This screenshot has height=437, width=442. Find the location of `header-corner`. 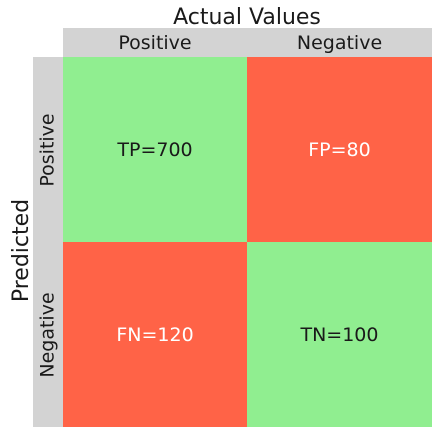

header-corner is located at coordinates (48, 42).